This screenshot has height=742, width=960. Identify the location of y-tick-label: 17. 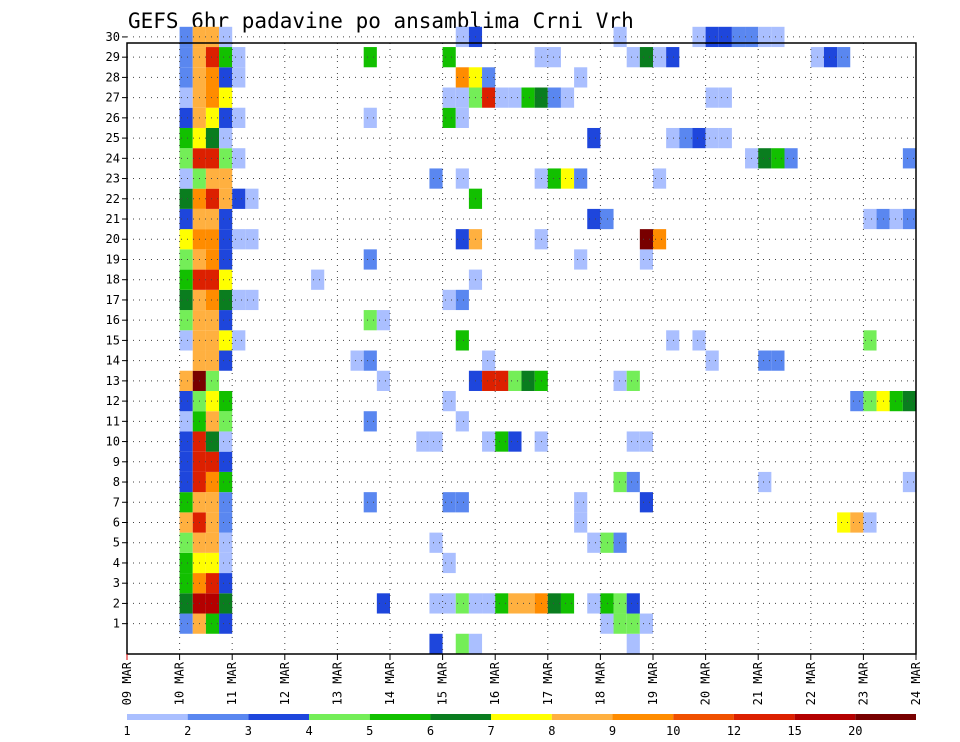
(113, 300).